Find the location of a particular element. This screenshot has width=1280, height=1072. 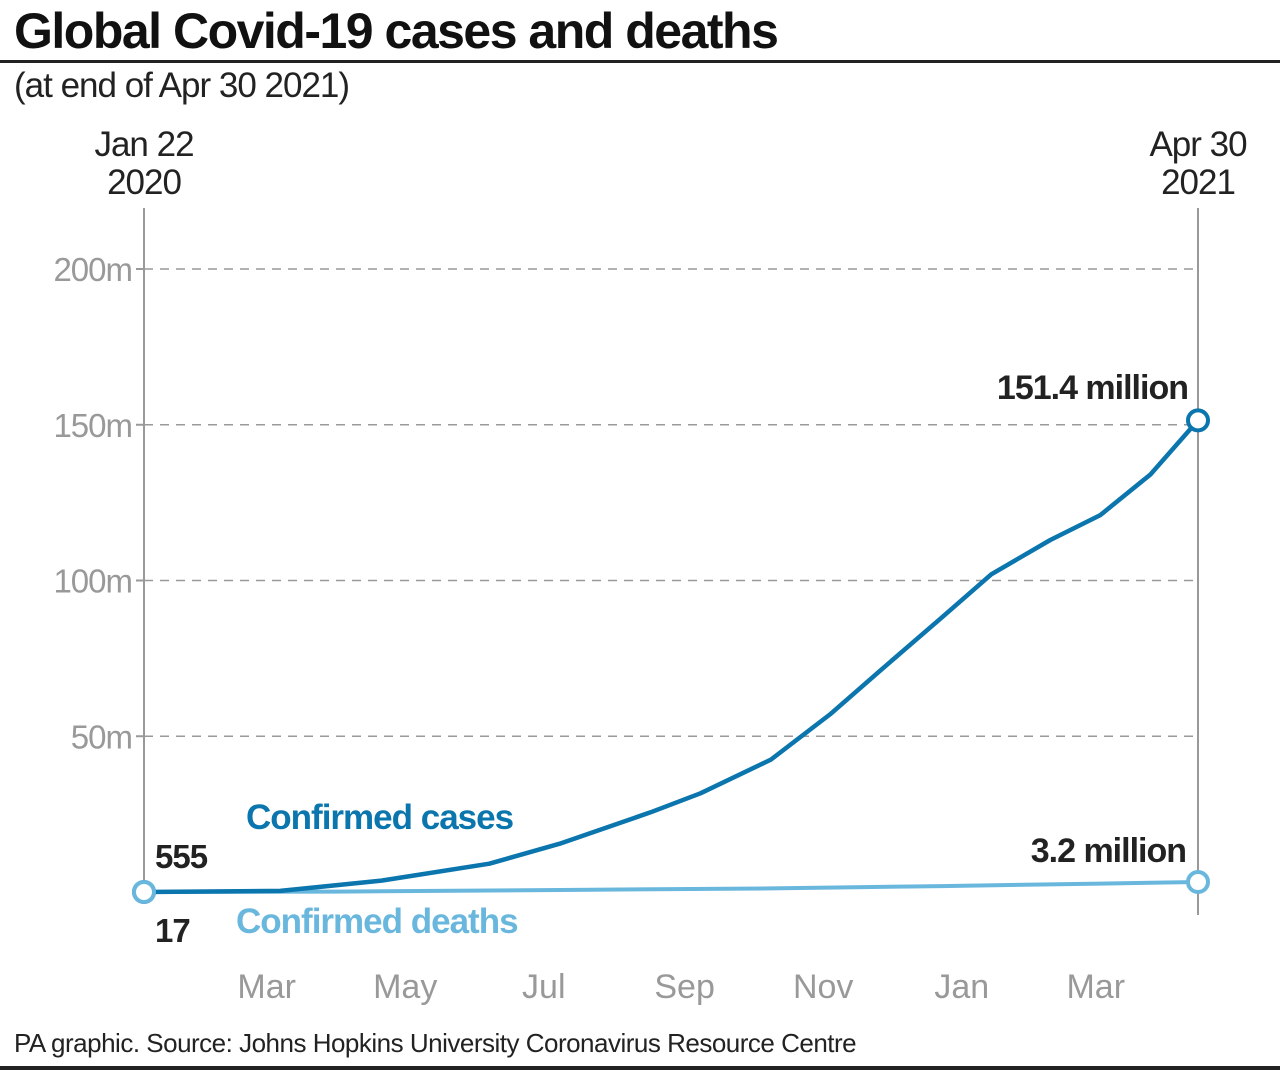

deaths-end-marker is located at coordinates (1198, 882).